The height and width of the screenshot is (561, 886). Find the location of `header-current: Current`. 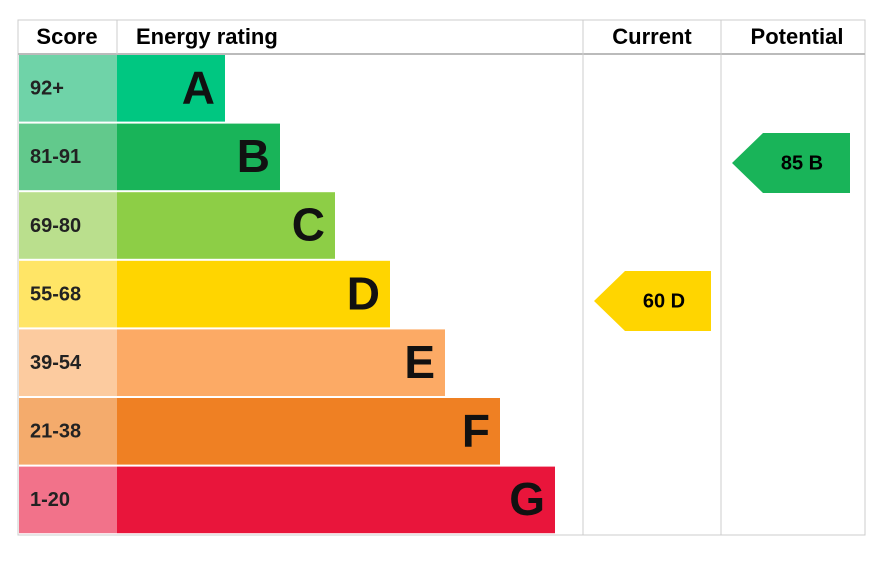

header-current: Current is located at coordinates (652, 36).